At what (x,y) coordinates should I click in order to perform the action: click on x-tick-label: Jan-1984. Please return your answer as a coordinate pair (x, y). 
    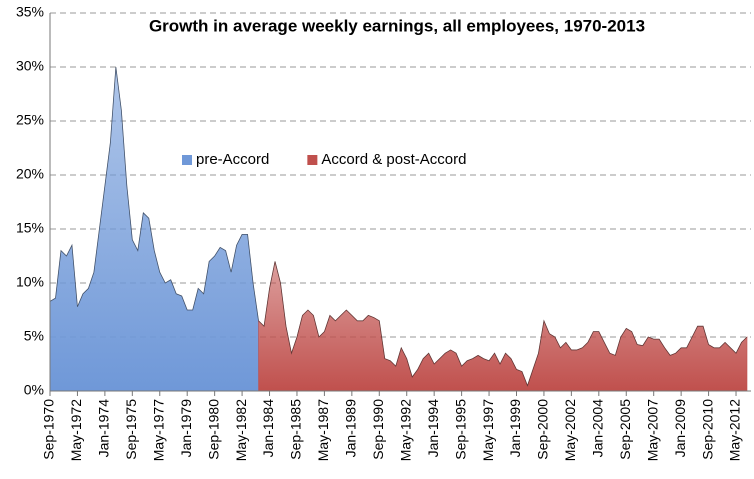
    Looking at the image, I should click on (268, 428).